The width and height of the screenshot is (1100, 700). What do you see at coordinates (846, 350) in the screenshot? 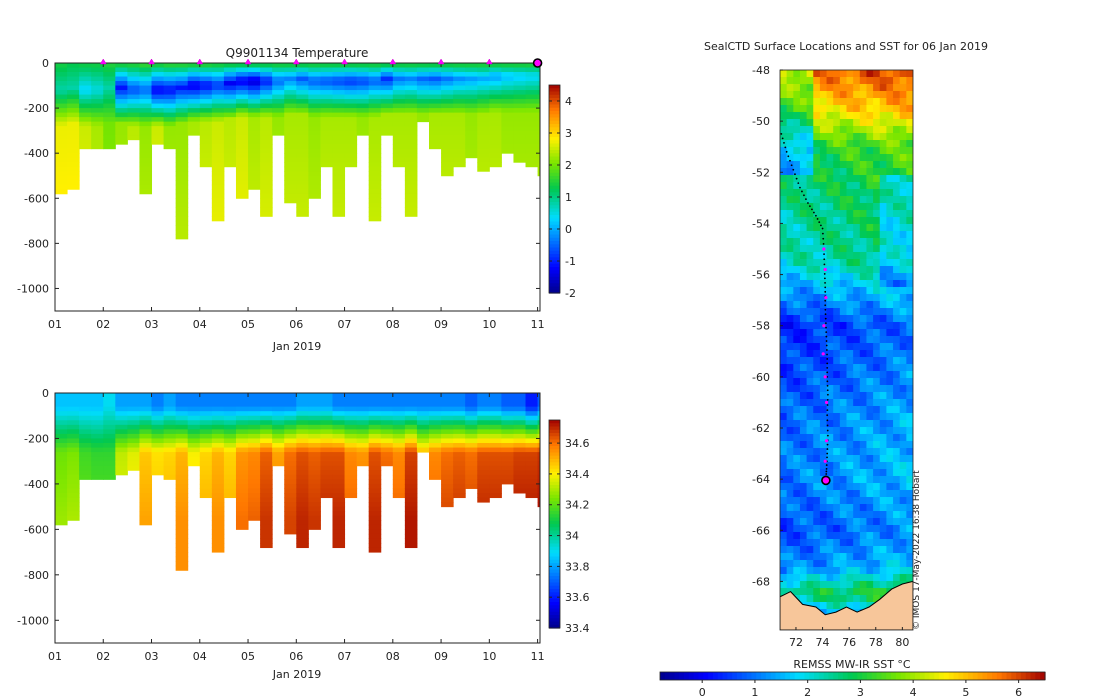
I see `sst-field` at bounding box center [846, 350].